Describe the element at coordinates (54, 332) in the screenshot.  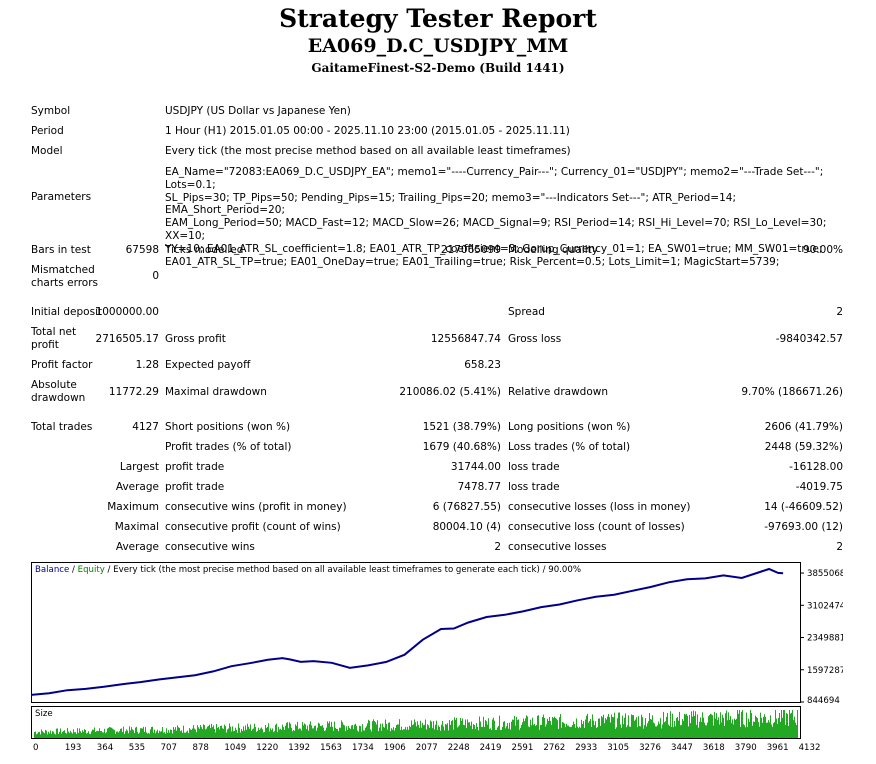
I see `total-net-label-1: Total net` at that location.